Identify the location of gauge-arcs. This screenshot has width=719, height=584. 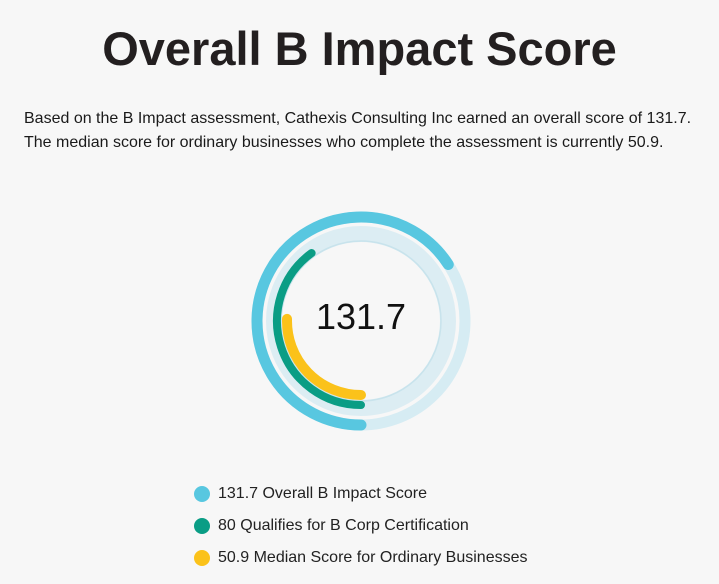
(352, 321).